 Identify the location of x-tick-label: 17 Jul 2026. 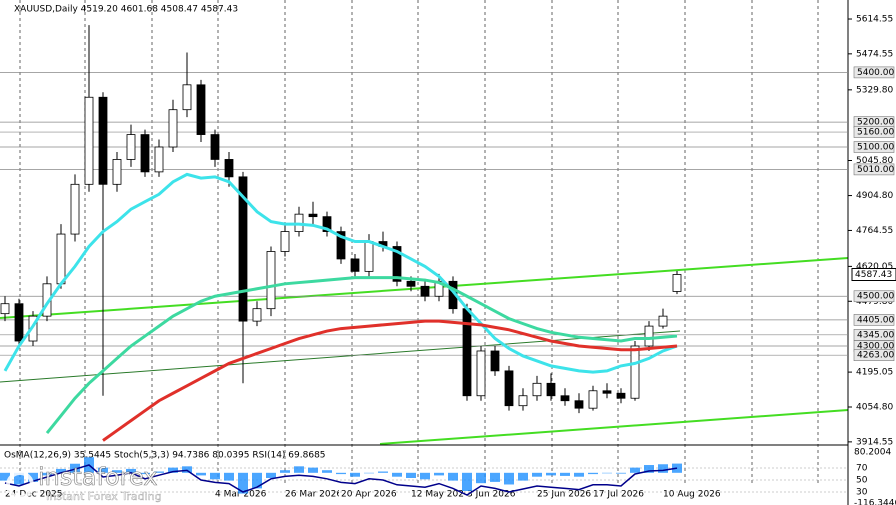
(618, 495).